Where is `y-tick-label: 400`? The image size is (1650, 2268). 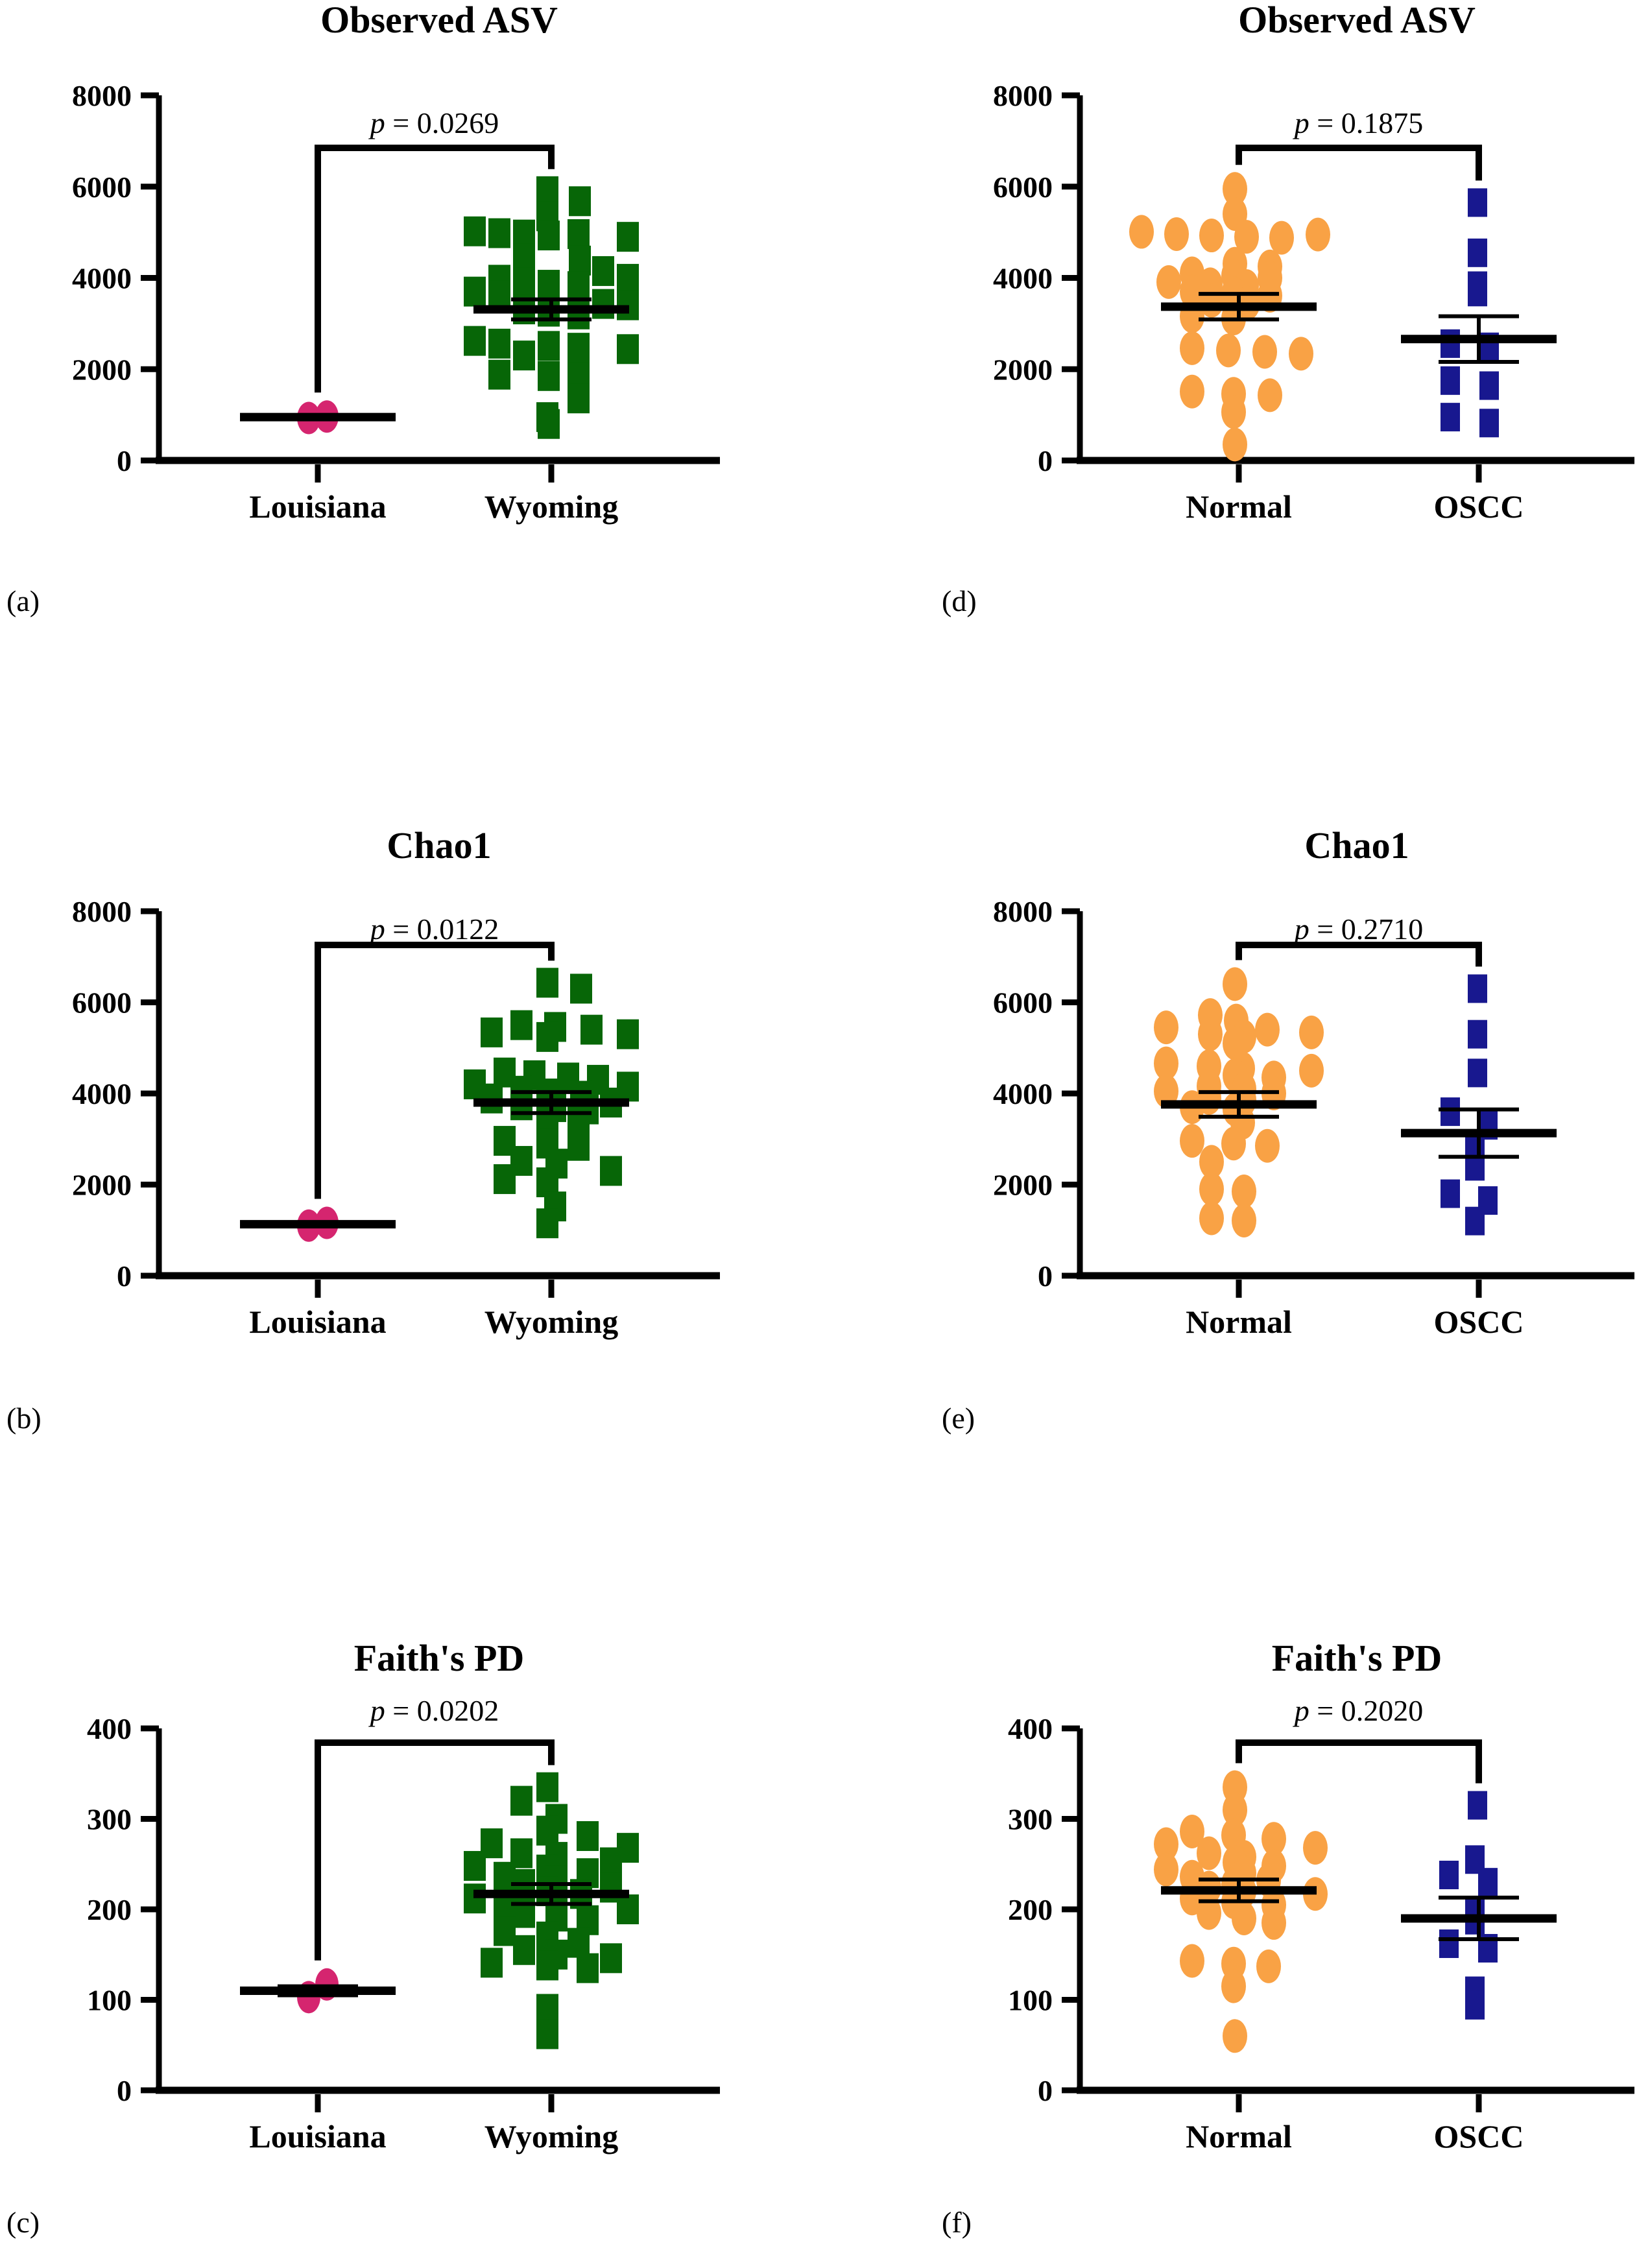
y-tick-label: 400 is located at coordinates (1030, 1728).